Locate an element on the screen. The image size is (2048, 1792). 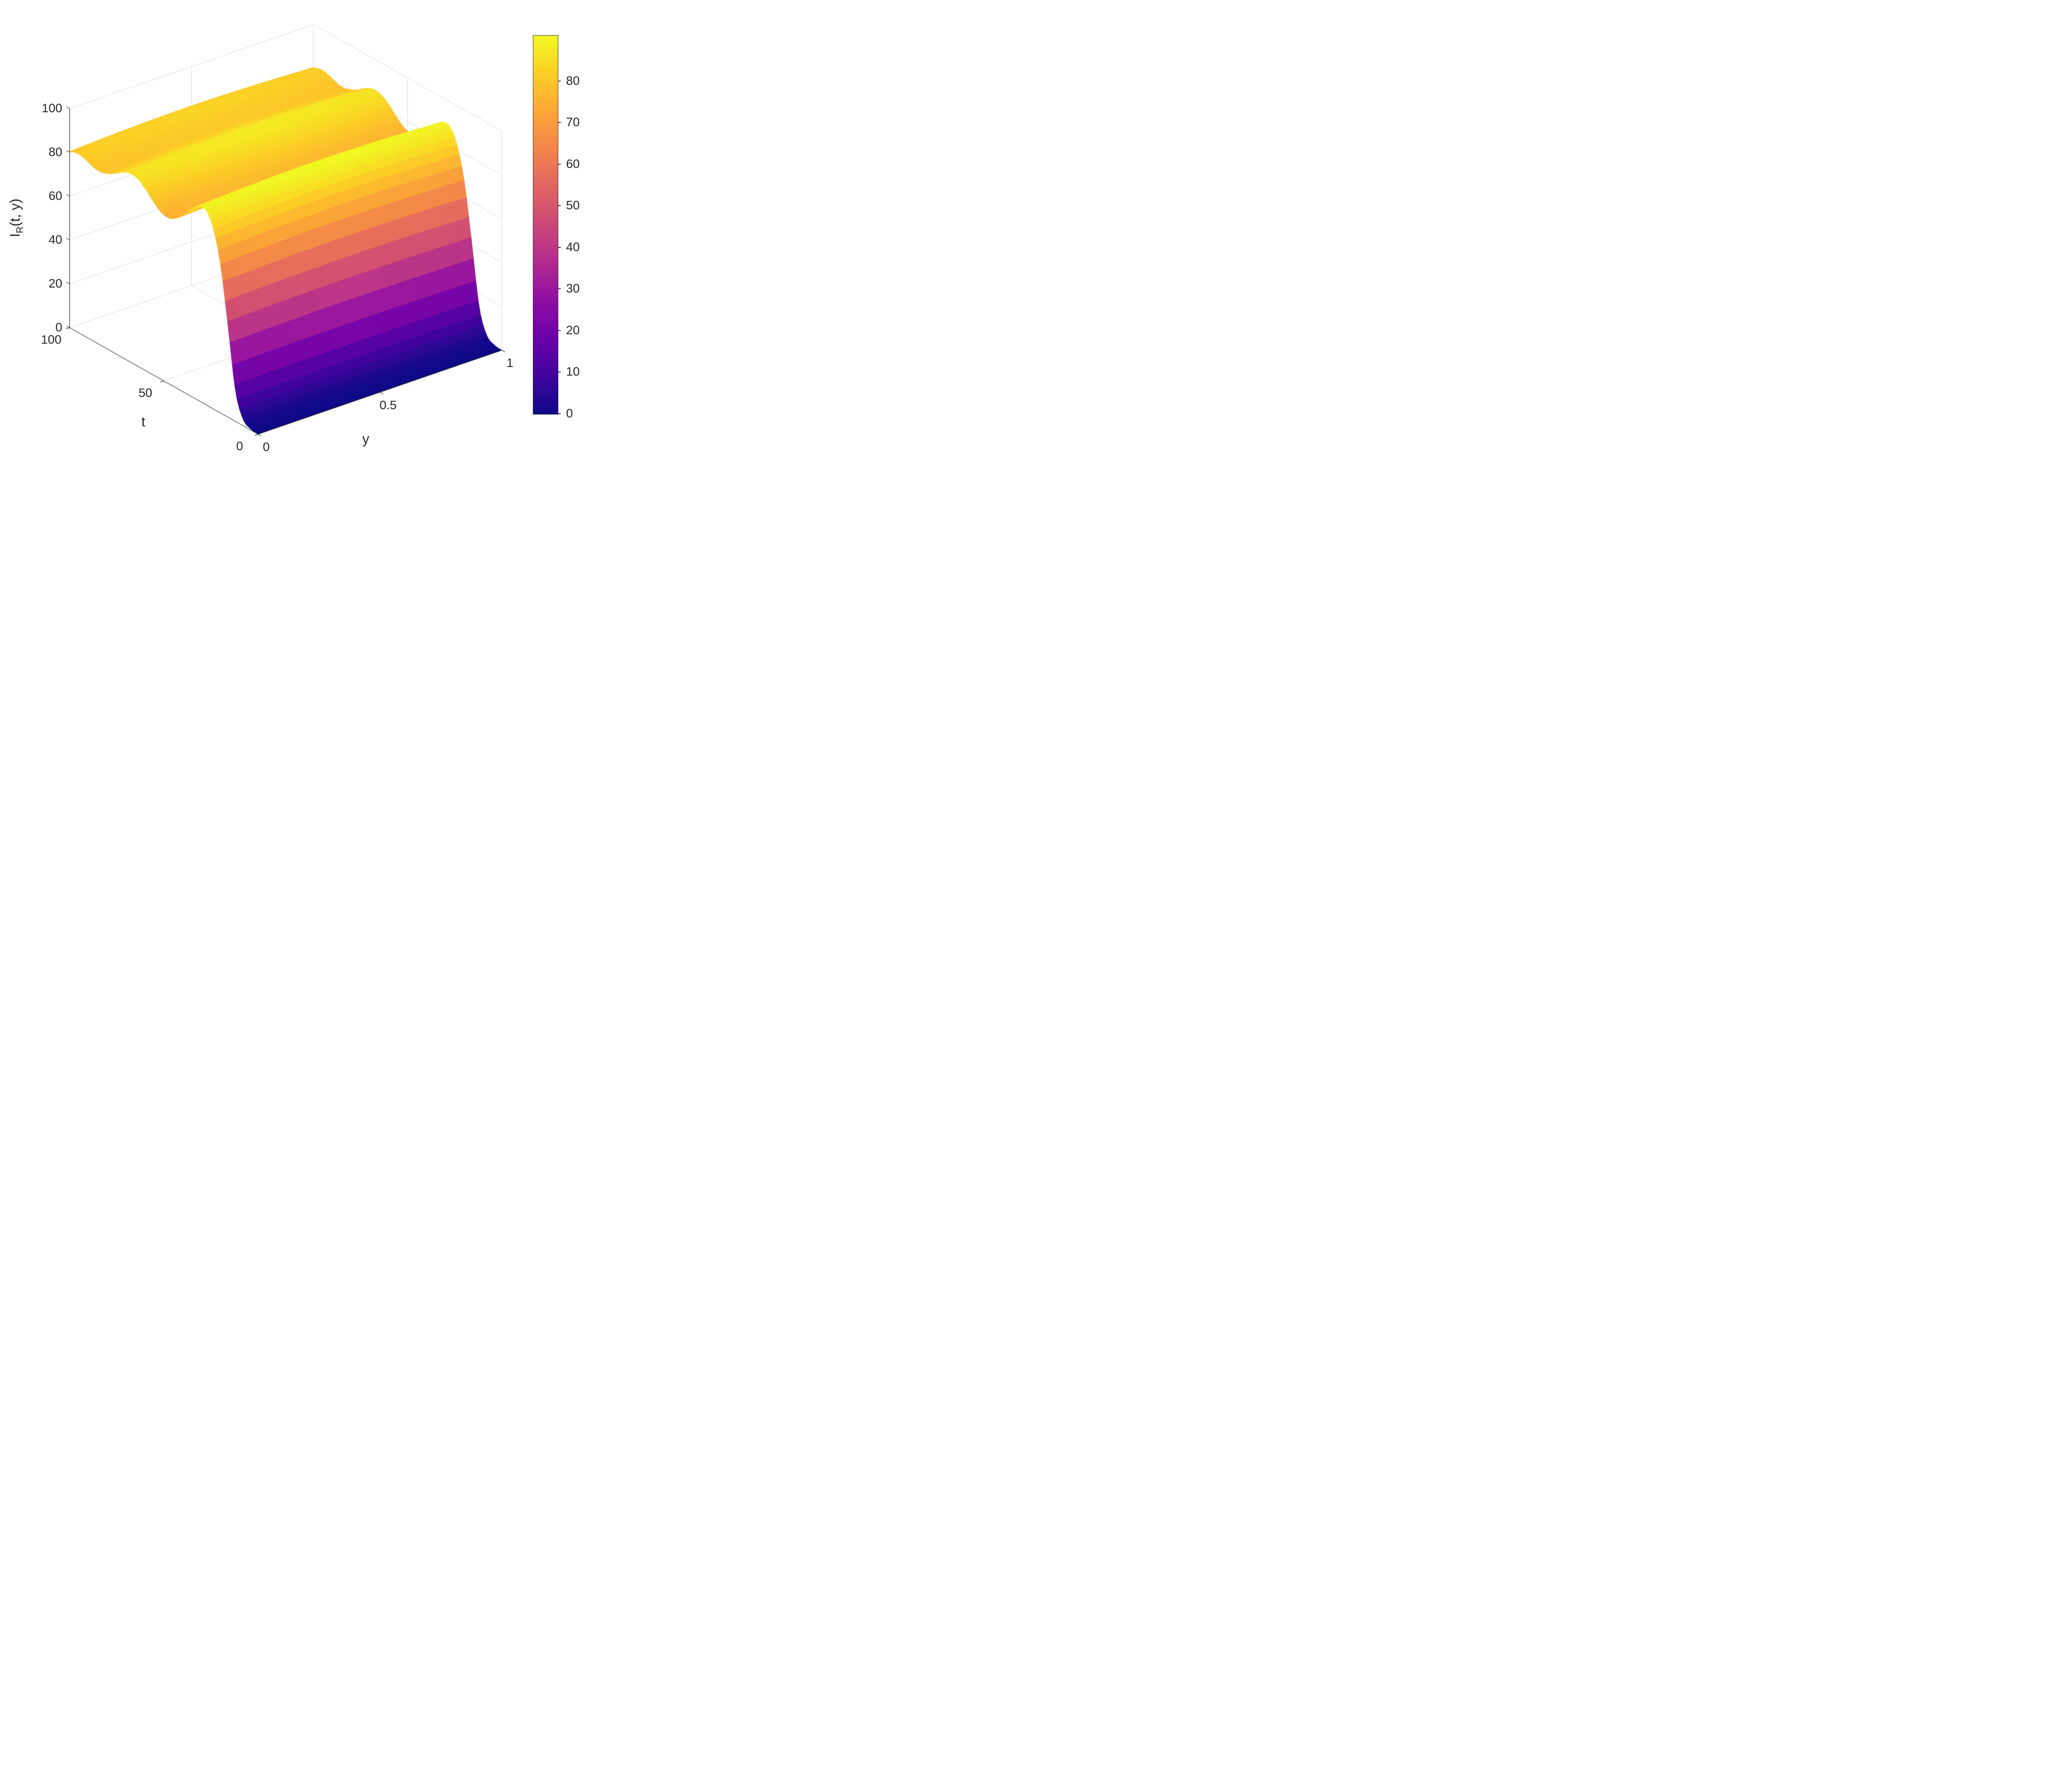
colorbar-tick-label: 40 is located at coordinates (573, 247).